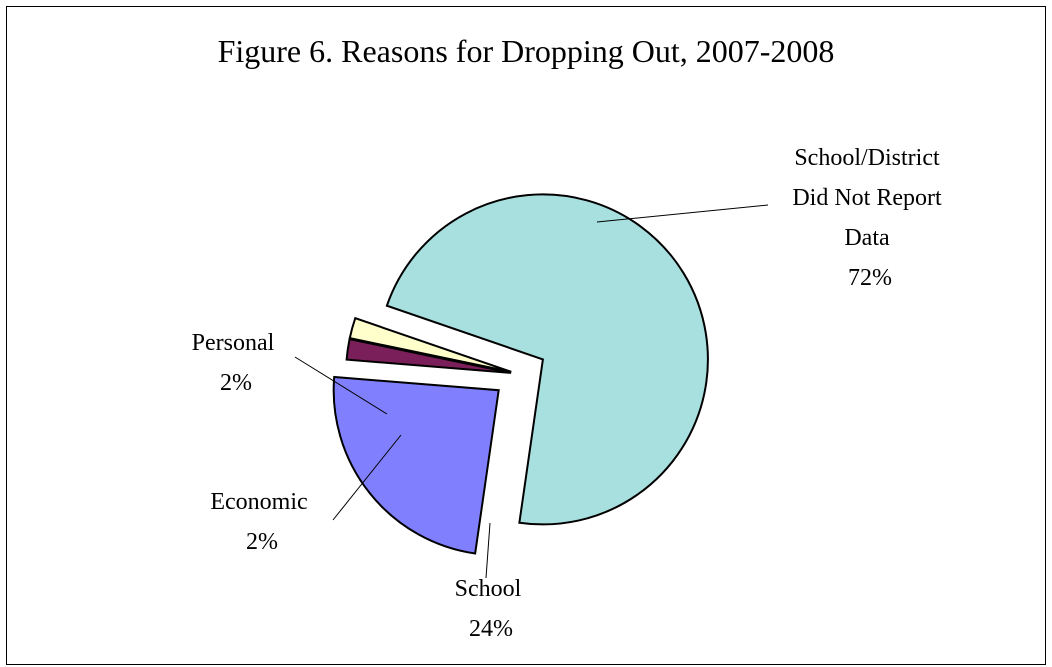 This screenshot has width=1052, height=667. Describe the element at coordinates (367, 477) in the screenshot. I see `leader-line-economic` at that location.